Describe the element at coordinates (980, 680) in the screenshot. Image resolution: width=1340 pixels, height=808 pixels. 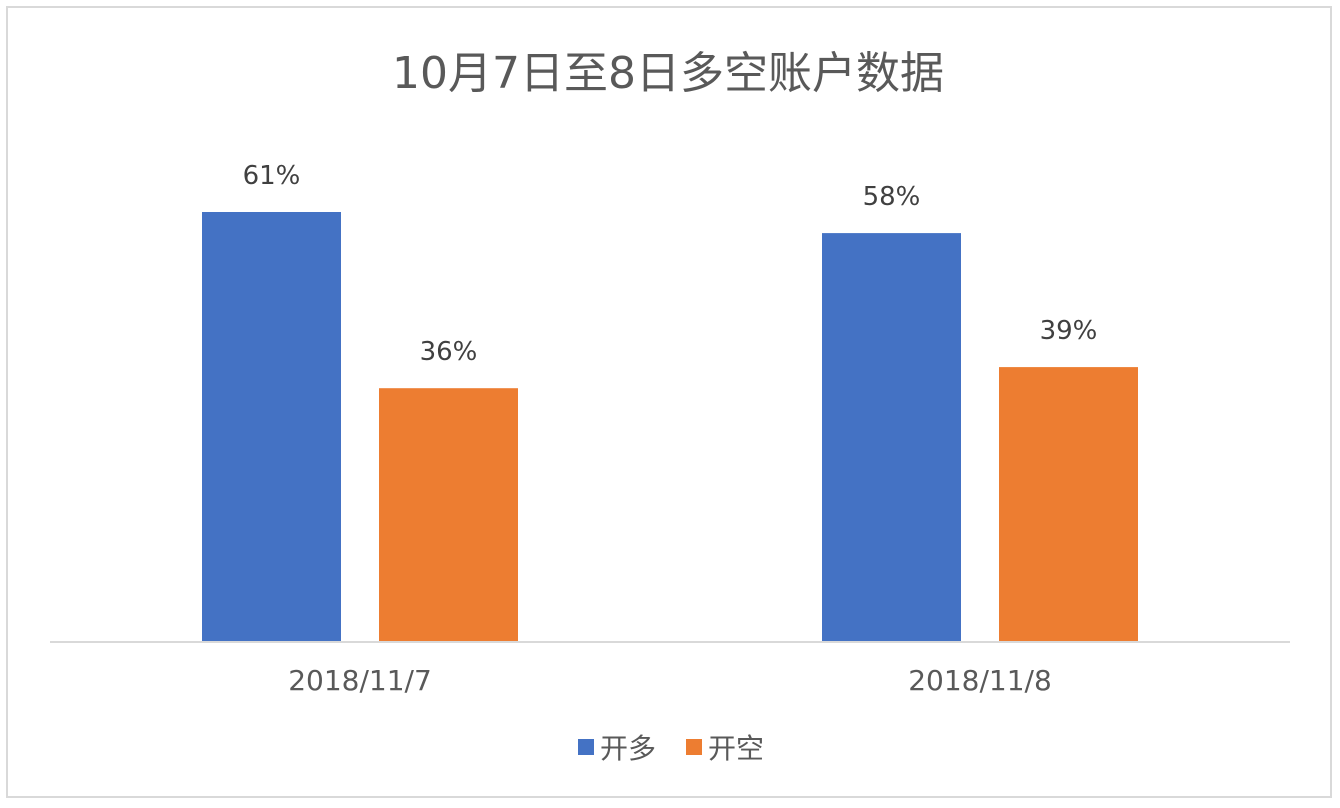
I see `x-tick-label: 2018/11/8` at that location.